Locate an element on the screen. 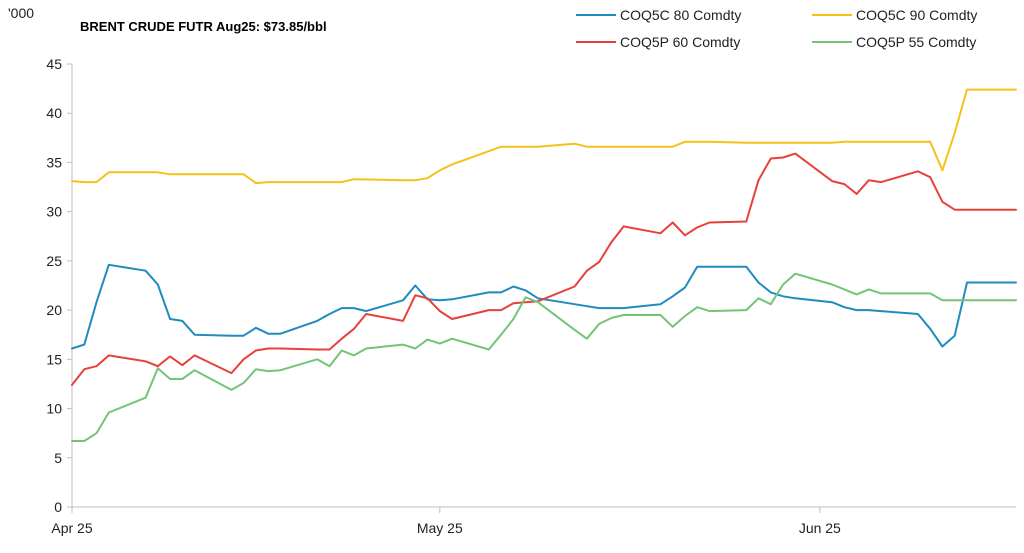 This screenshot has height=553, width=1024. y-axis: 0 5 10 15 20 25 30 35 40 45 is located at coordinates (59, 285).